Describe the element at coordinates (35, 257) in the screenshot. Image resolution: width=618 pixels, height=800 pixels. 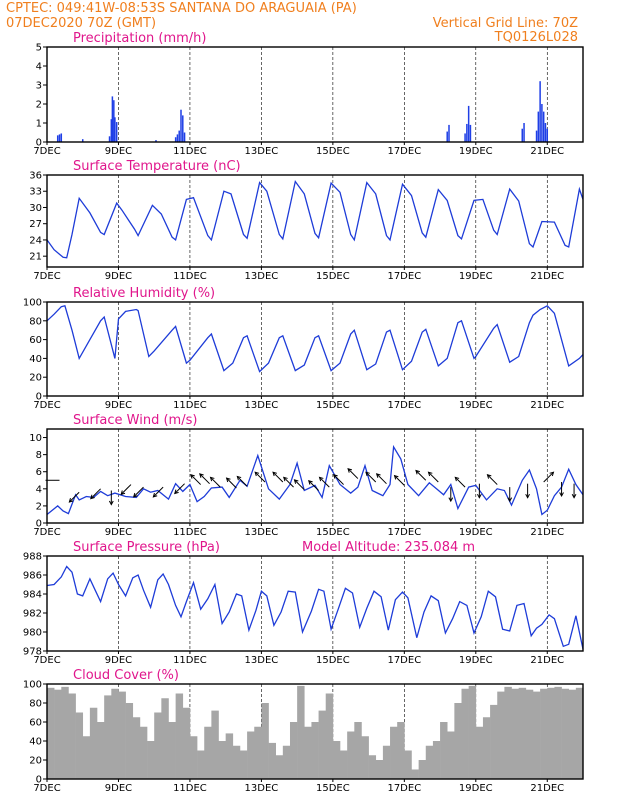
I see `temp-ytick-label: 21` at that location.